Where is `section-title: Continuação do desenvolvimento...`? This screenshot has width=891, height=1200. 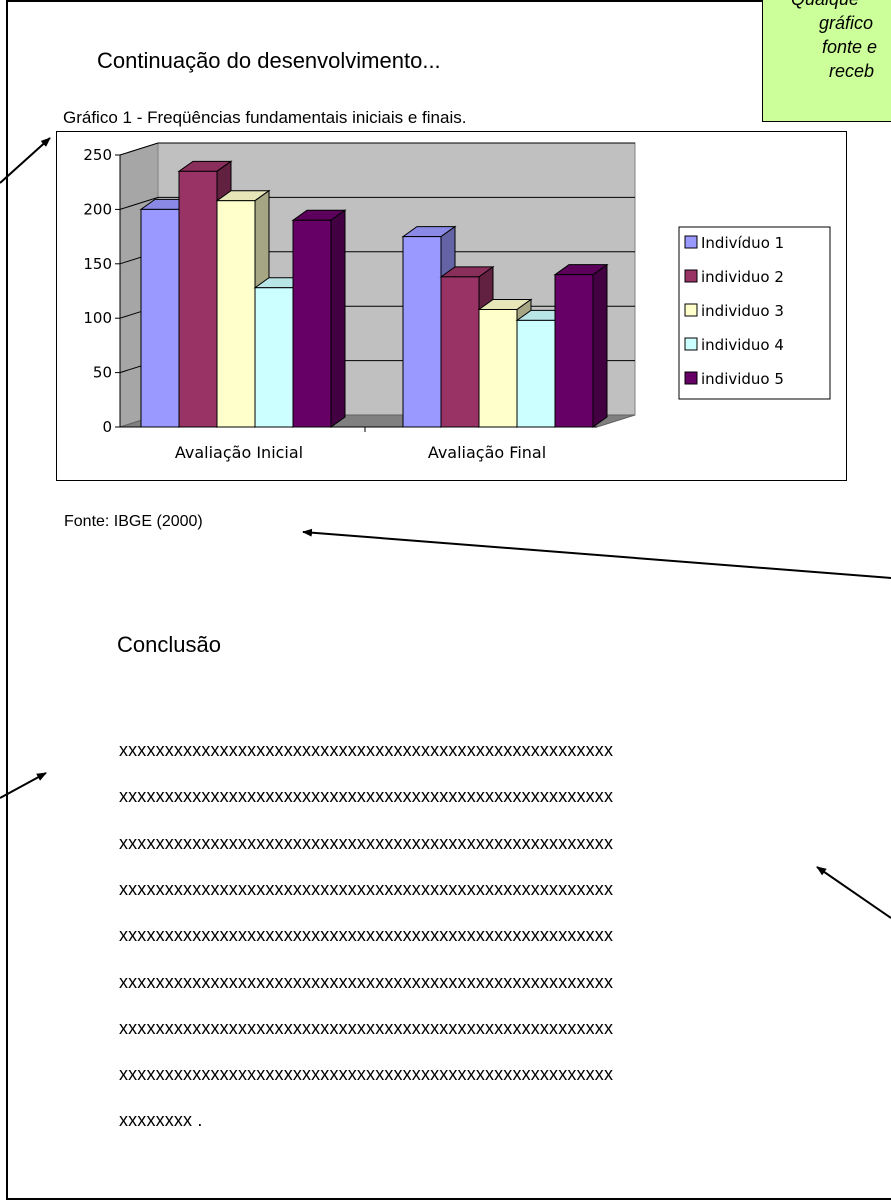
section-title: Continuação do desenvolvimento... is located at coordinates (269, 60).